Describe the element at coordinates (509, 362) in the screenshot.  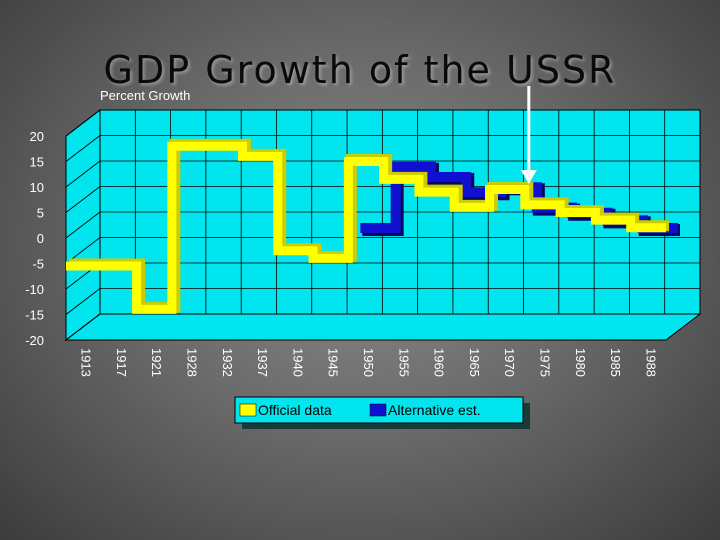
I see `x-tick-label: 1970` at that location.